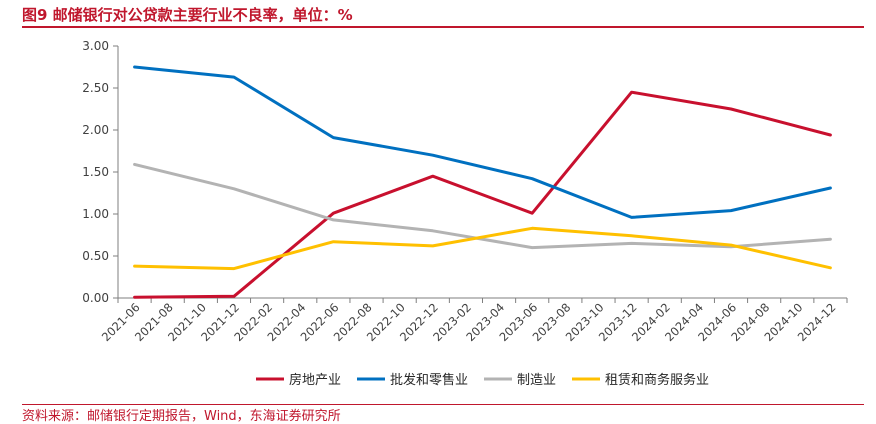 This screenshot has height=424, width=876. What do you see at coordinates (429, 380) in the screenshot?
I see `legend-label: 批发和零售业` at bounding box center [429, 380].